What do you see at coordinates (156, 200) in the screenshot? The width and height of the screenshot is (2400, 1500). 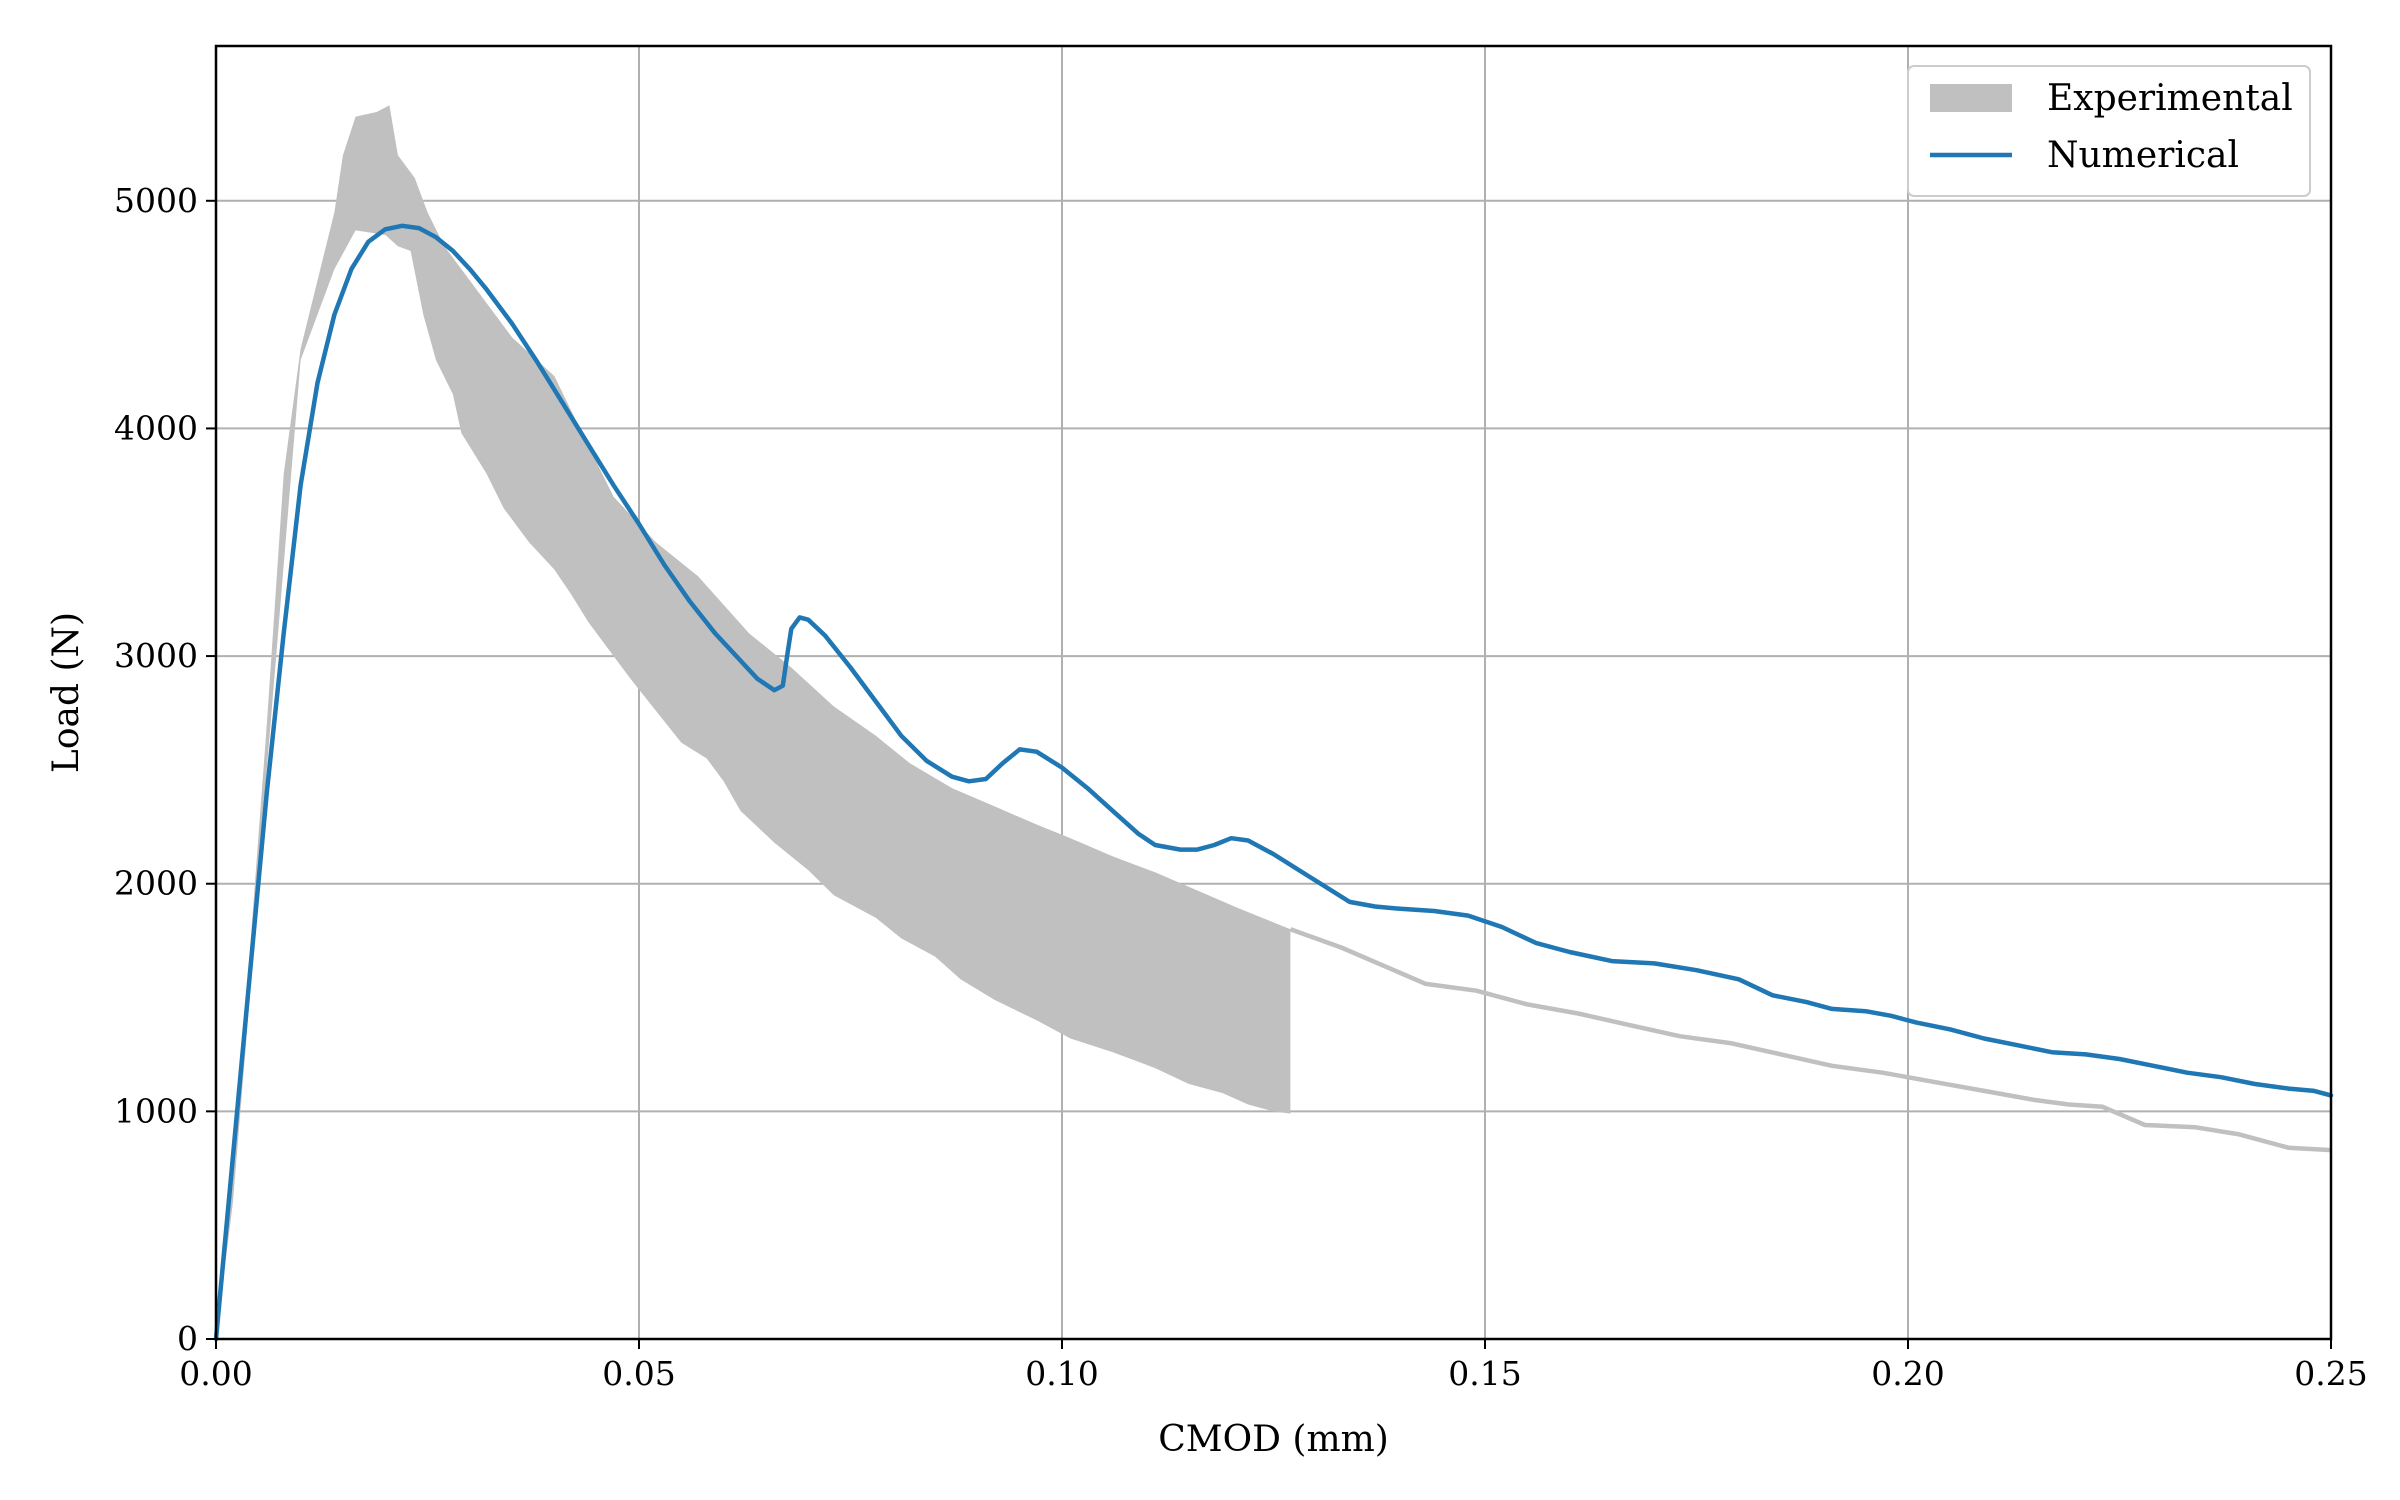 I see `y-tick-label: 5000` at bounding box center [156, 200].